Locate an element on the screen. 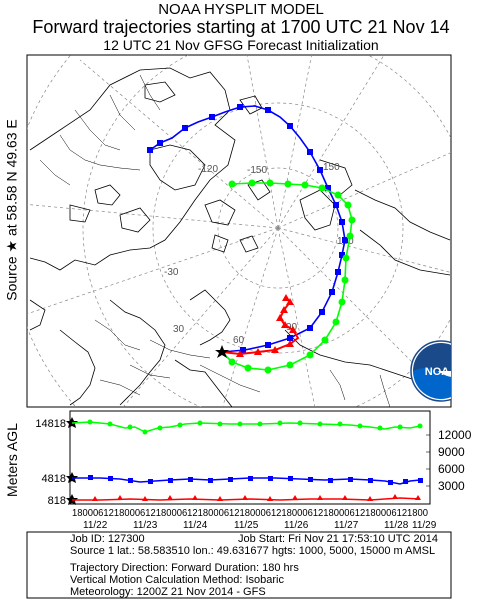 The width and height of the screenshot is (482, 600). left-tick-818: 818 is located at coordinates (57, 501).